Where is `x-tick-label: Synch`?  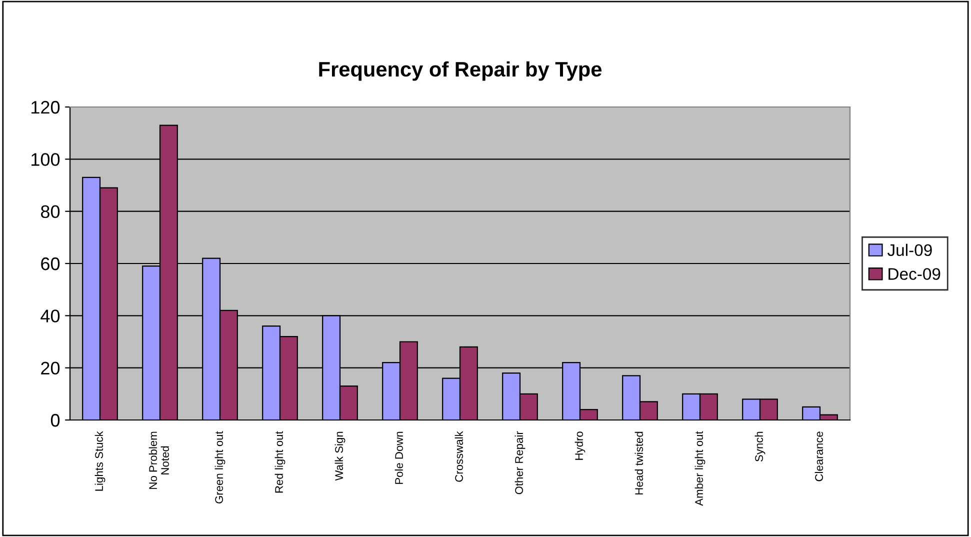
x-tick-label: Synch is located at coordinates (760, 447).